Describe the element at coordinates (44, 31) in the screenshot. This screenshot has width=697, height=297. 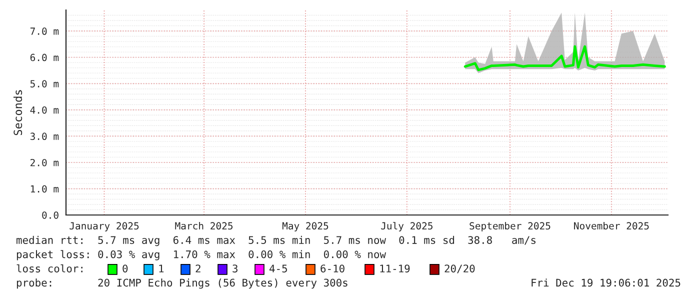
I see `y-tick-label: 7.0 m` at that location.